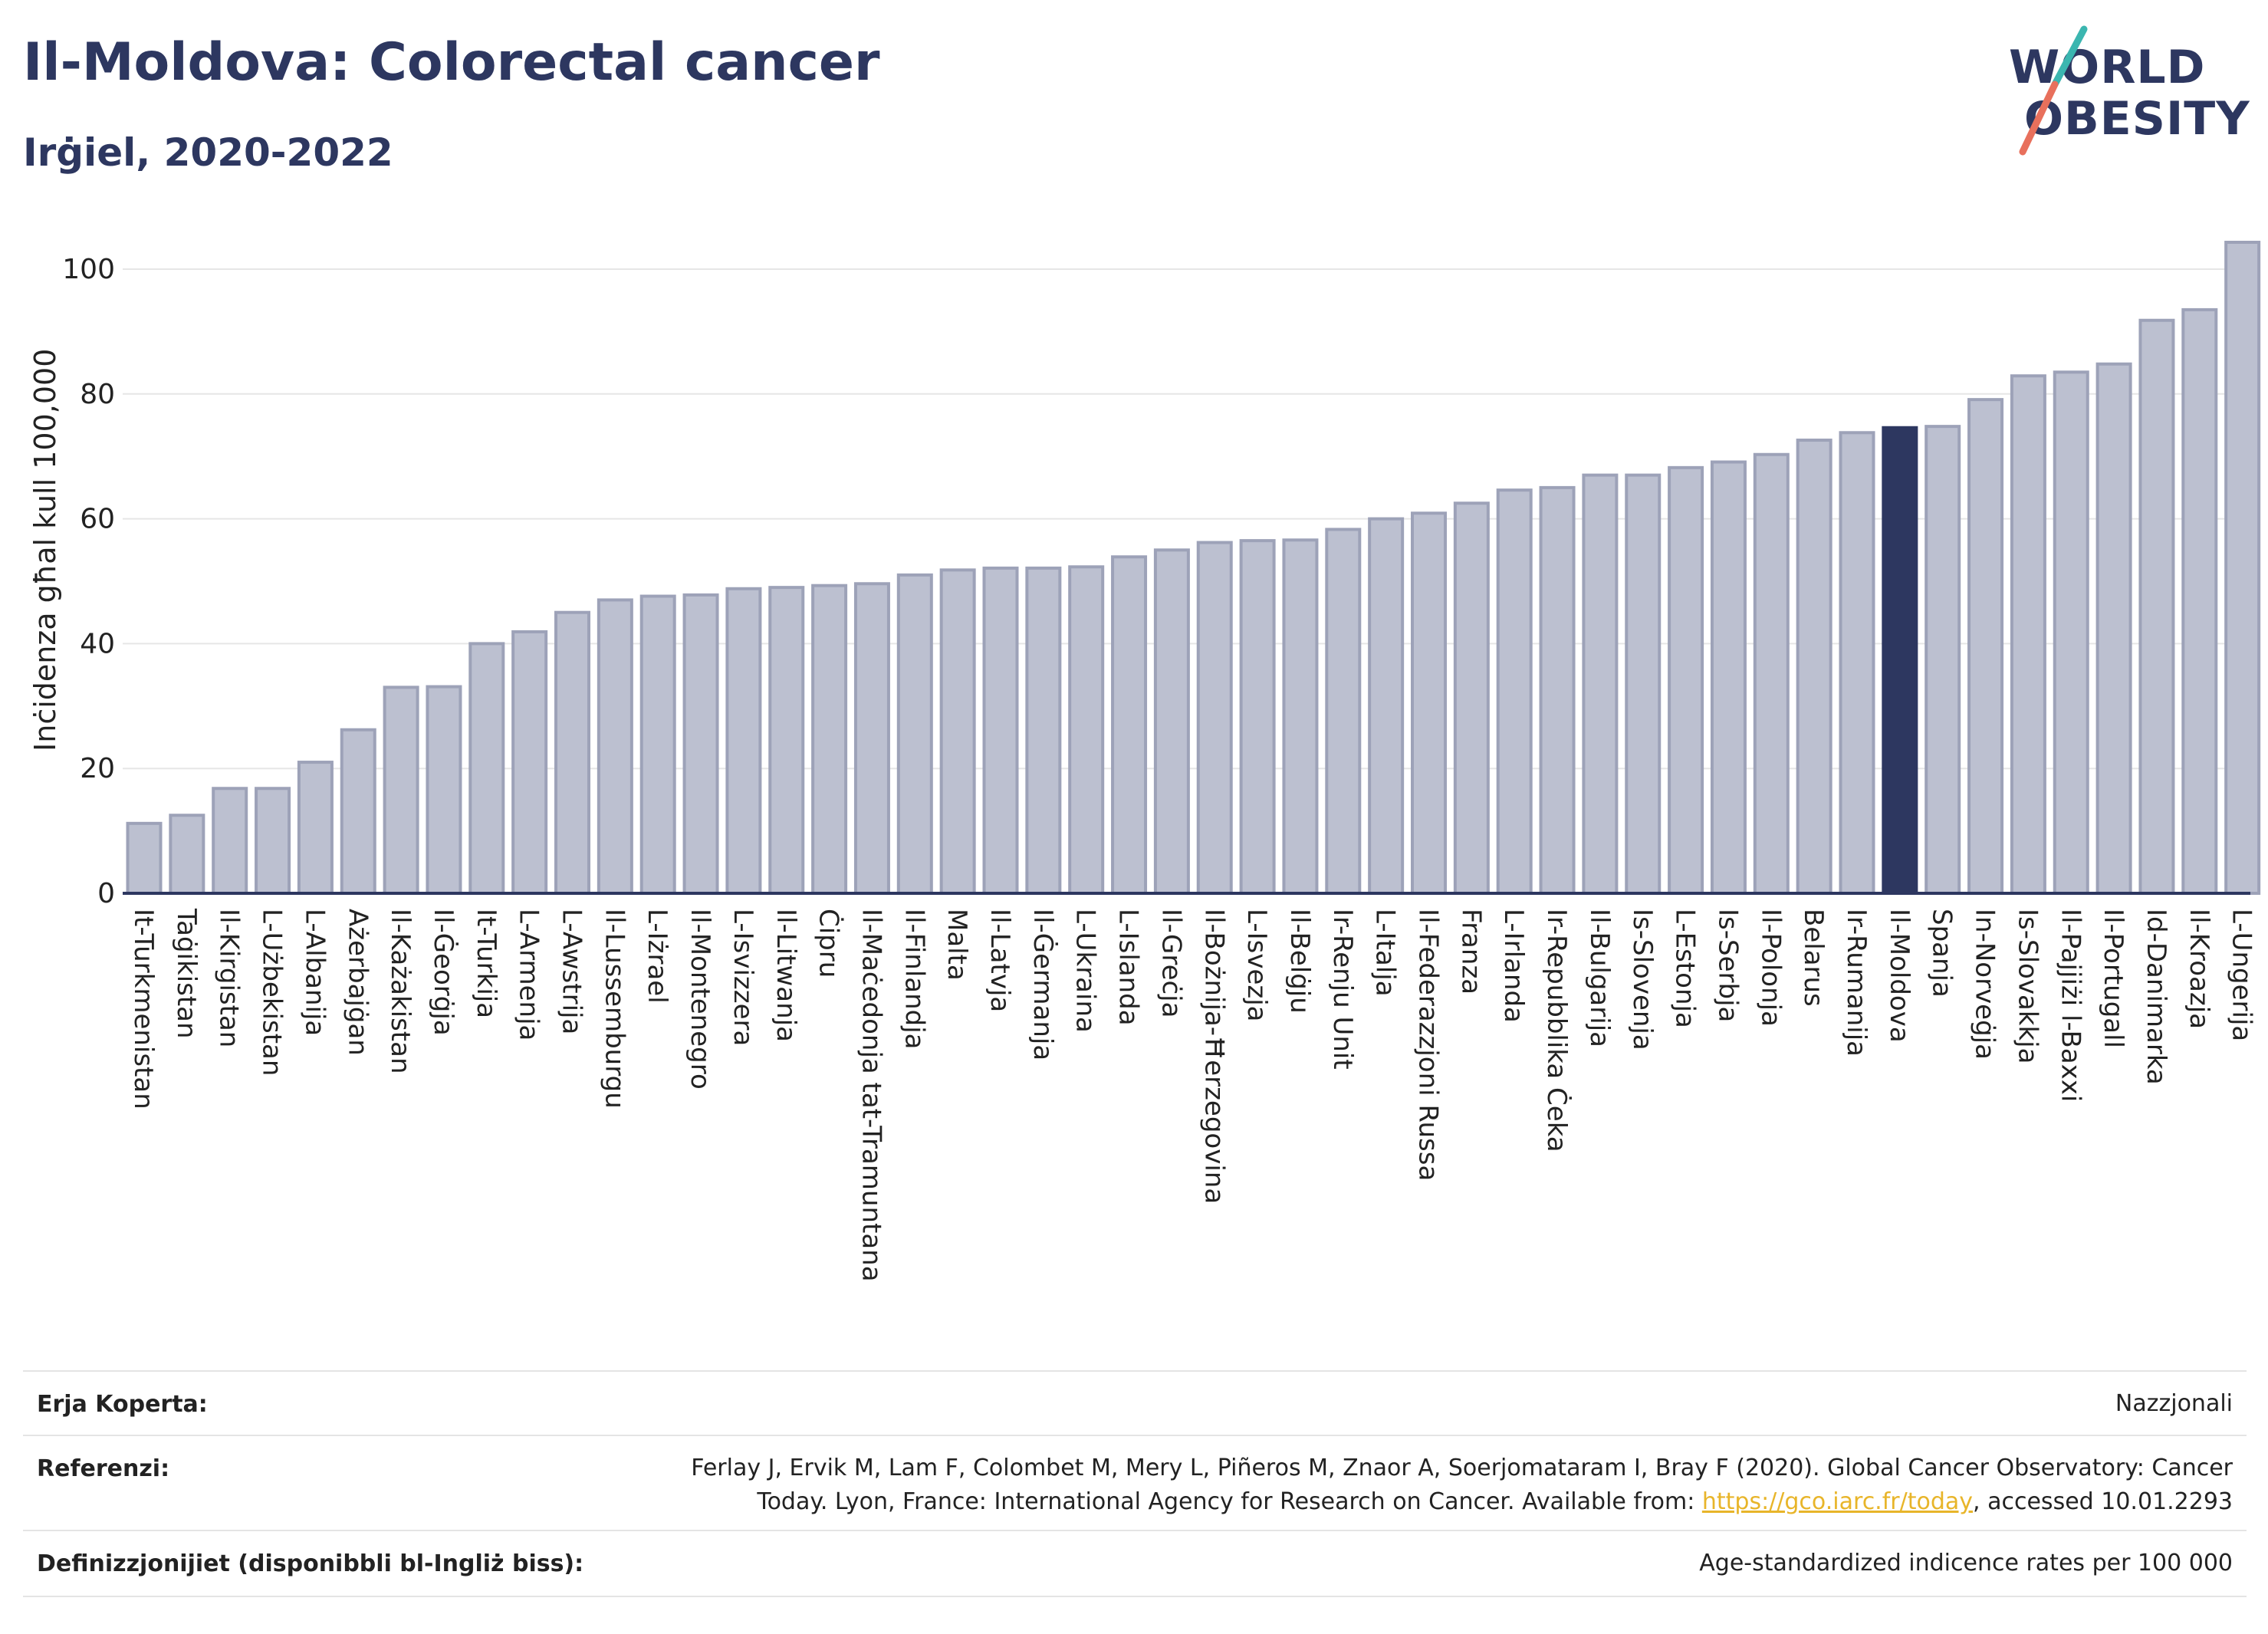  I want to click on x-tick-label: L-Ukraina, so click(1085, 971).